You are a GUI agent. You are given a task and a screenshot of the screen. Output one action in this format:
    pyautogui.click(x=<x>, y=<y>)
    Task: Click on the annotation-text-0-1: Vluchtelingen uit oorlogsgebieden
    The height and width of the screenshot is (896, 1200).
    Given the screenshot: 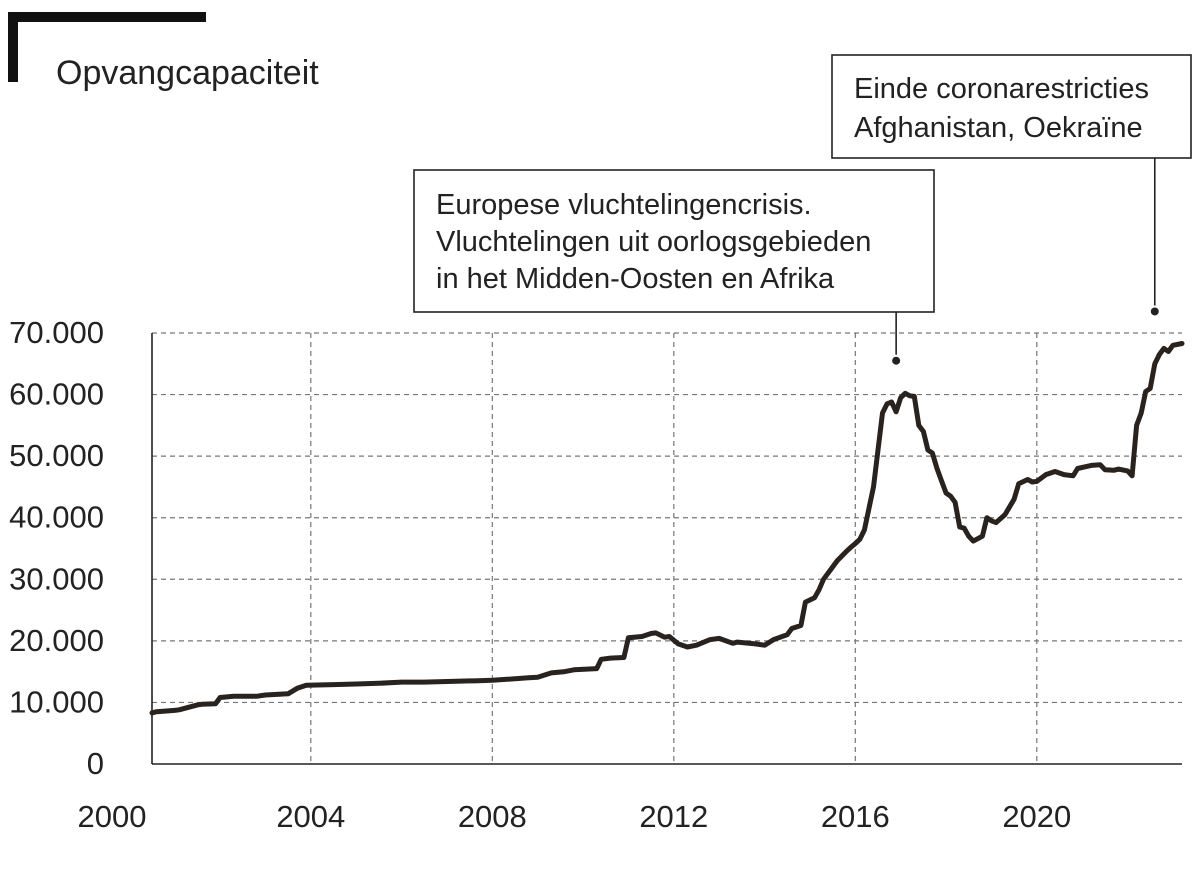 What is the action you would take?
    pyautogui.click(x=653, y=242)
    